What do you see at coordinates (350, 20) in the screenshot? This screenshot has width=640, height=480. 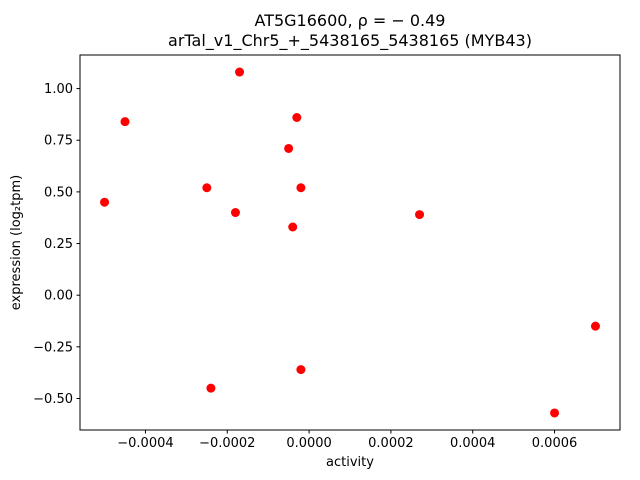 I see `chart-title-line1: AT5G16600, ρ = − 0.49` at bounding box center [350, 20].